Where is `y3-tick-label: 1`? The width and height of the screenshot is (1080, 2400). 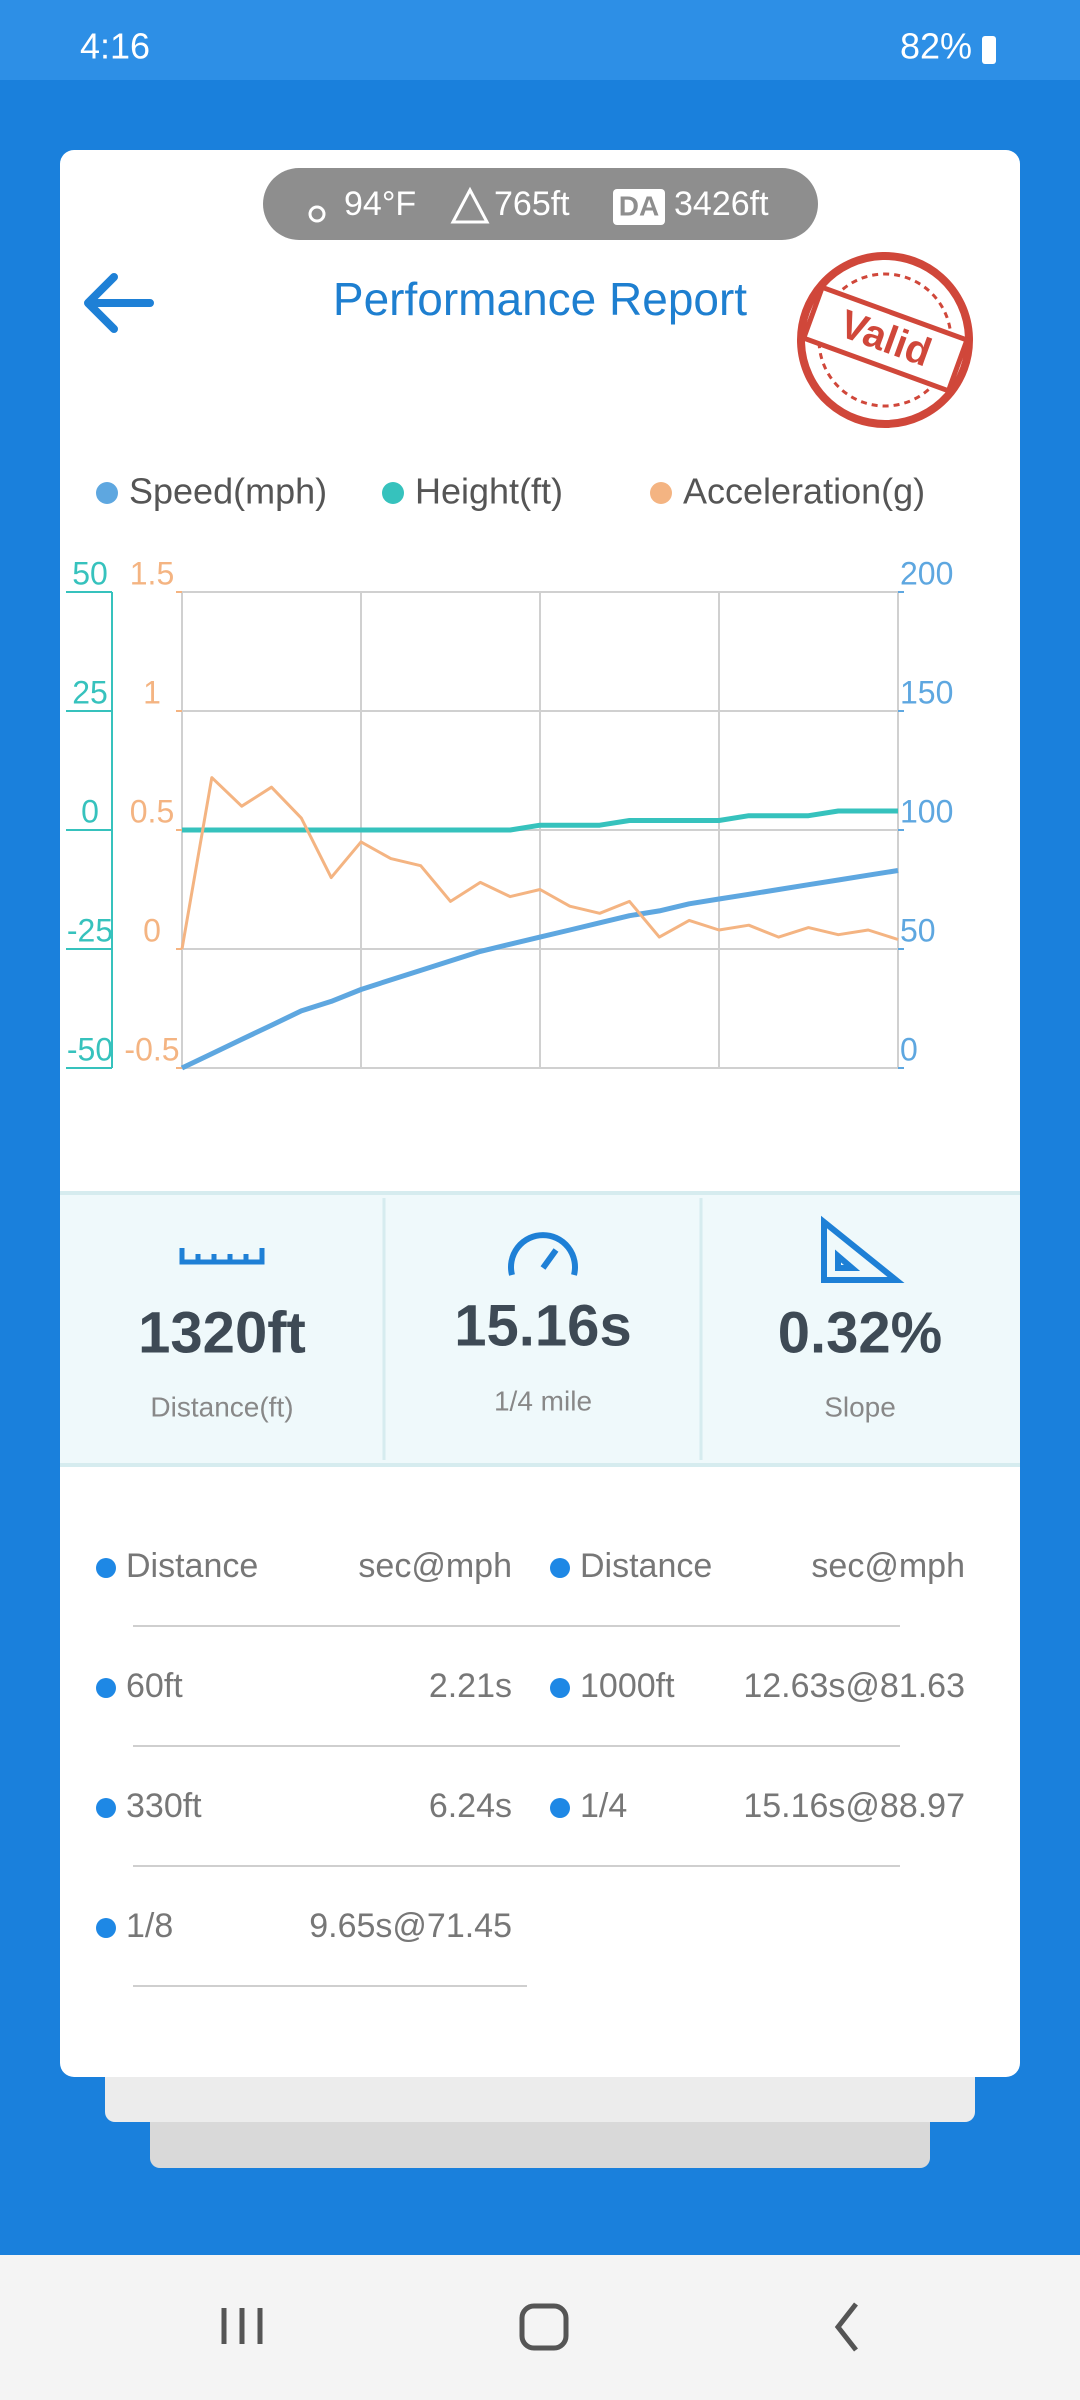 y3-tick-label: 1 is located at coordinates (152, 692).